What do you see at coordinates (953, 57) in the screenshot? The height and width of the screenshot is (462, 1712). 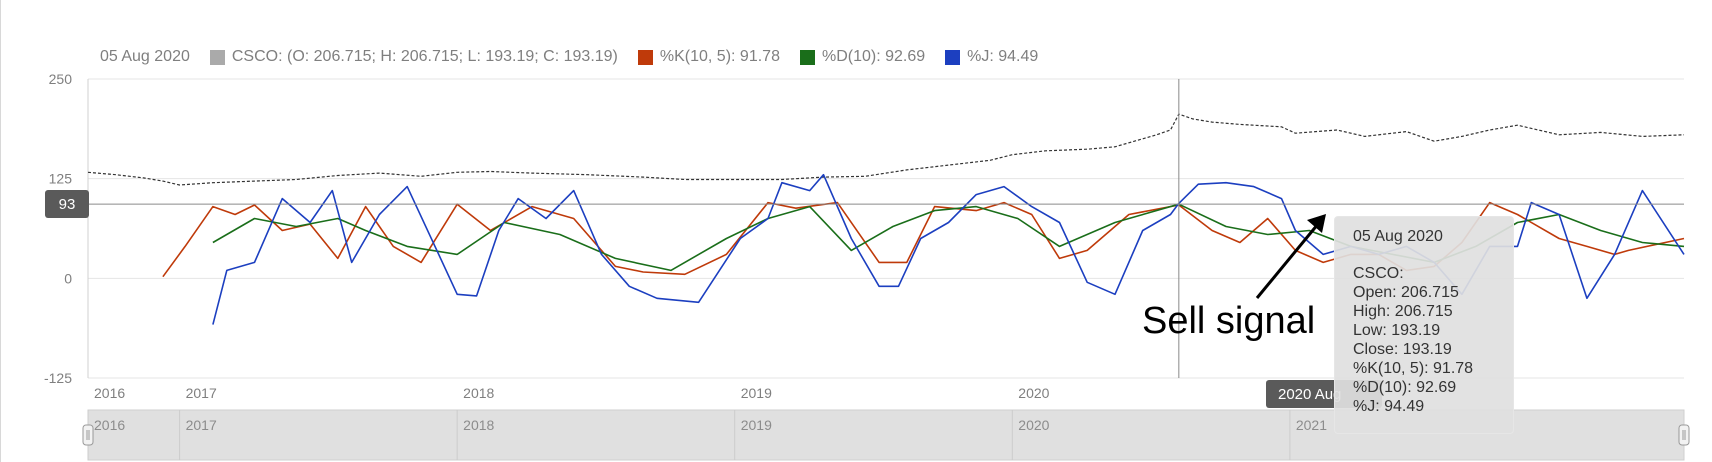 I see `legend-swatch-j` at bounding box center [953, 57].